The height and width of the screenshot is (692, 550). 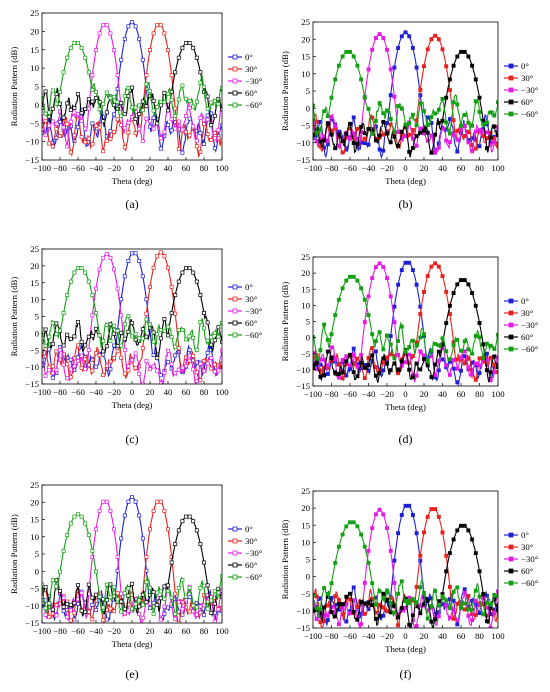 I want to click on panel-label: (a), so click(x=131, y=204).